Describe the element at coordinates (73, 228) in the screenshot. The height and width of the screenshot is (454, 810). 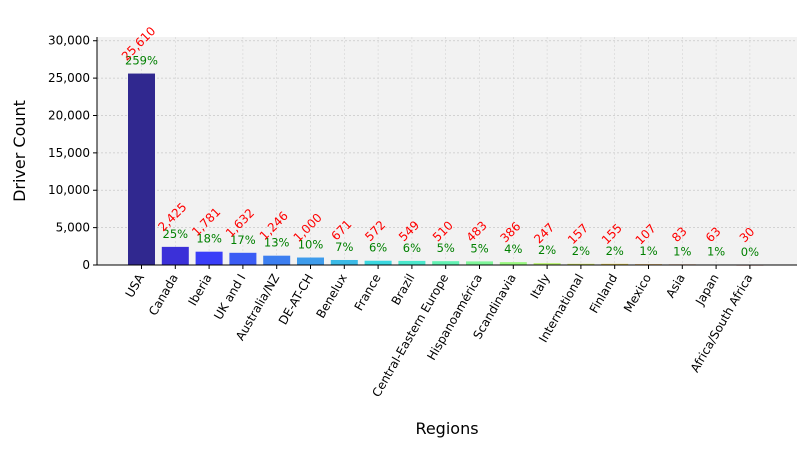
I see `y-tick-label: 5,000` at that location.